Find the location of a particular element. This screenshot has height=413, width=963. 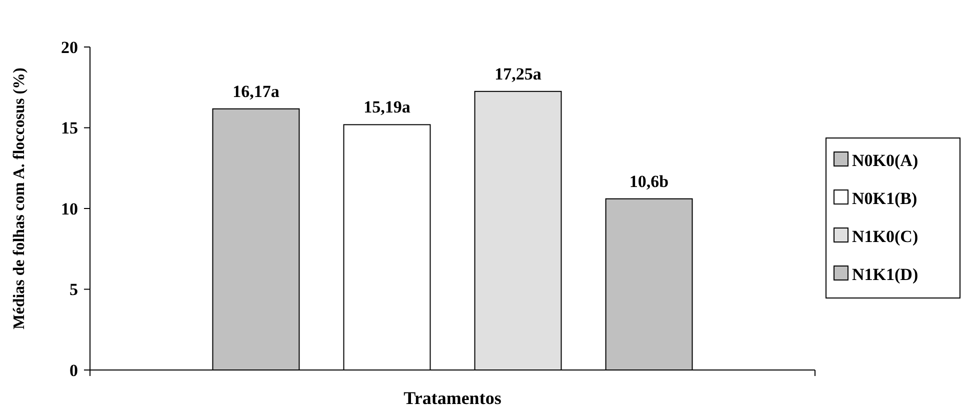

y-tick-label: 0 is located at coordinates (74, 370).